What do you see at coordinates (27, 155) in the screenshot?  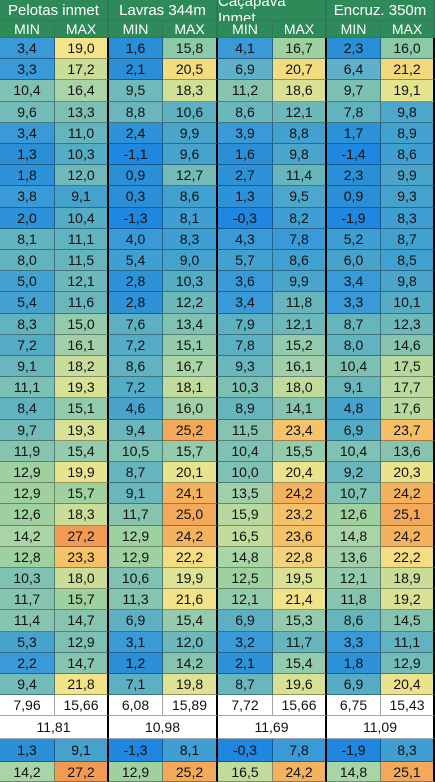 I see `temp-cell: 1,3` at bounding box center [27, 155].